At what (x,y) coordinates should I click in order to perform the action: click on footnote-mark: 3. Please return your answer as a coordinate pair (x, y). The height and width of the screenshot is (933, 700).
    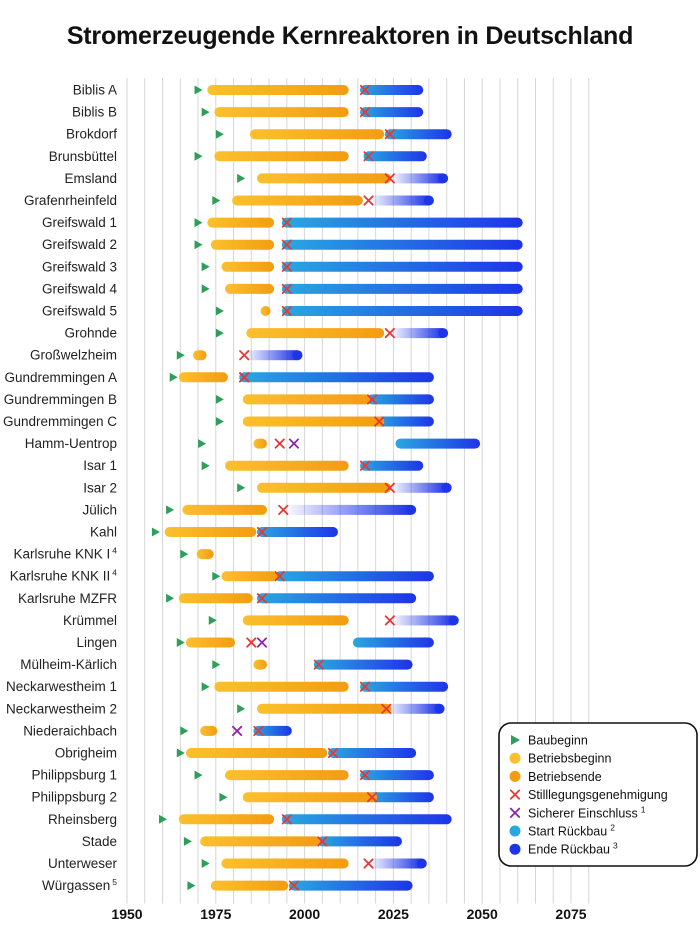
    Looking at the image, I should click on (615, 846).